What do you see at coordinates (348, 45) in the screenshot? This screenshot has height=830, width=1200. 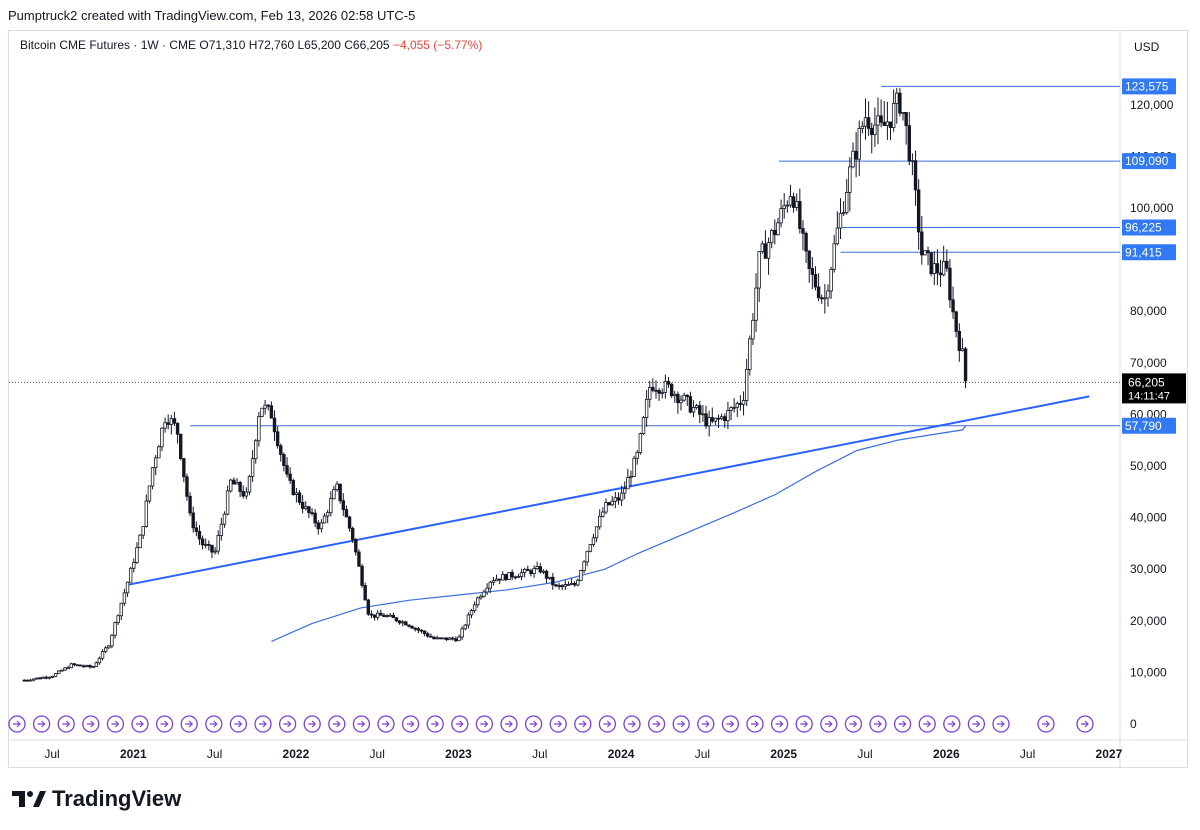 I see `close-label: C` at bounding box center [348, 45].